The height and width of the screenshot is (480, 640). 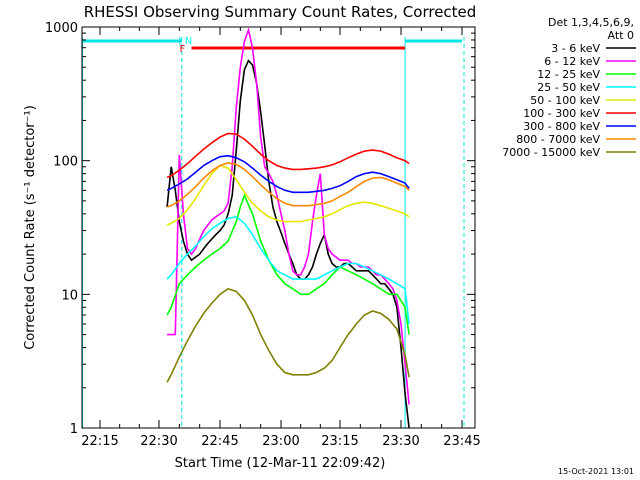 What do you see at coordinates (561, 113) in the screenshot?
I see `legend-label-5: 100 - 300 keV` at bounding box center [561, 113].